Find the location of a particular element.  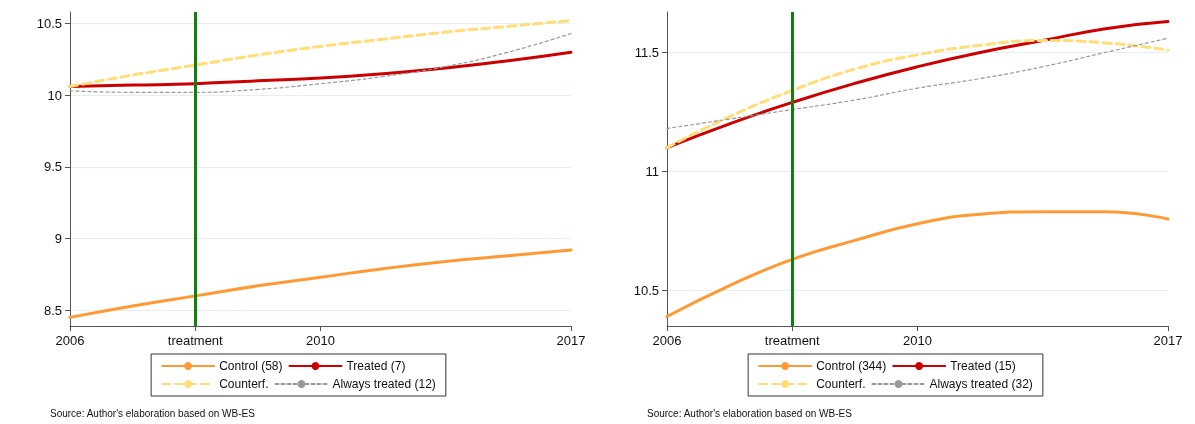

legend-label: Control (344) is located at coordinates (851, 366).